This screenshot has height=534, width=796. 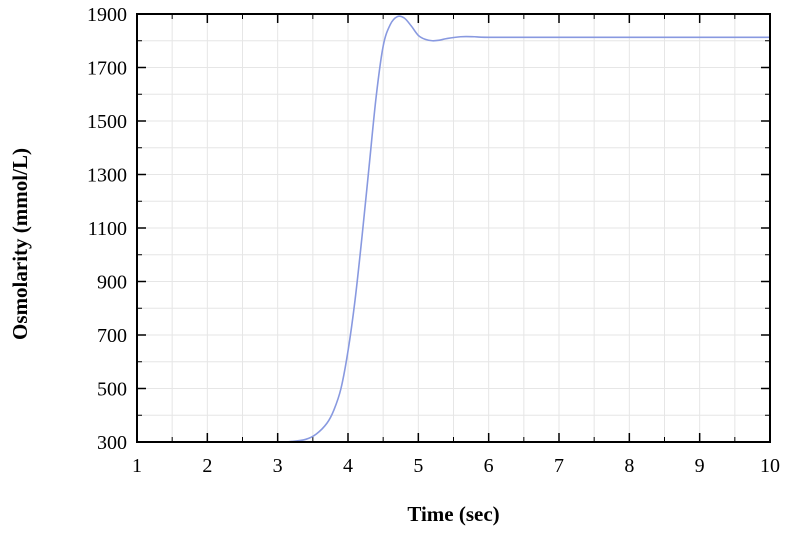 What do you see at coordinates (700, 466) in the screenshot?
I see `x-tick-label: 9` at bounding box center [700, 466].